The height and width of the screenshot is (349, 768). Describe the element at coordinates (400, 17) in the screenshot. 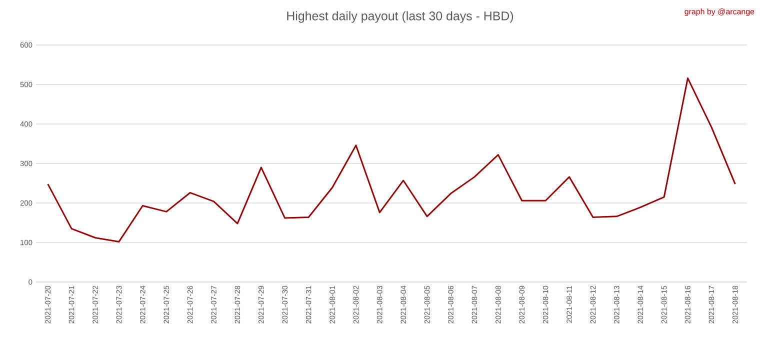

I see `chart-title: Highest daily payout (last 30 days - HBD)` at that location.